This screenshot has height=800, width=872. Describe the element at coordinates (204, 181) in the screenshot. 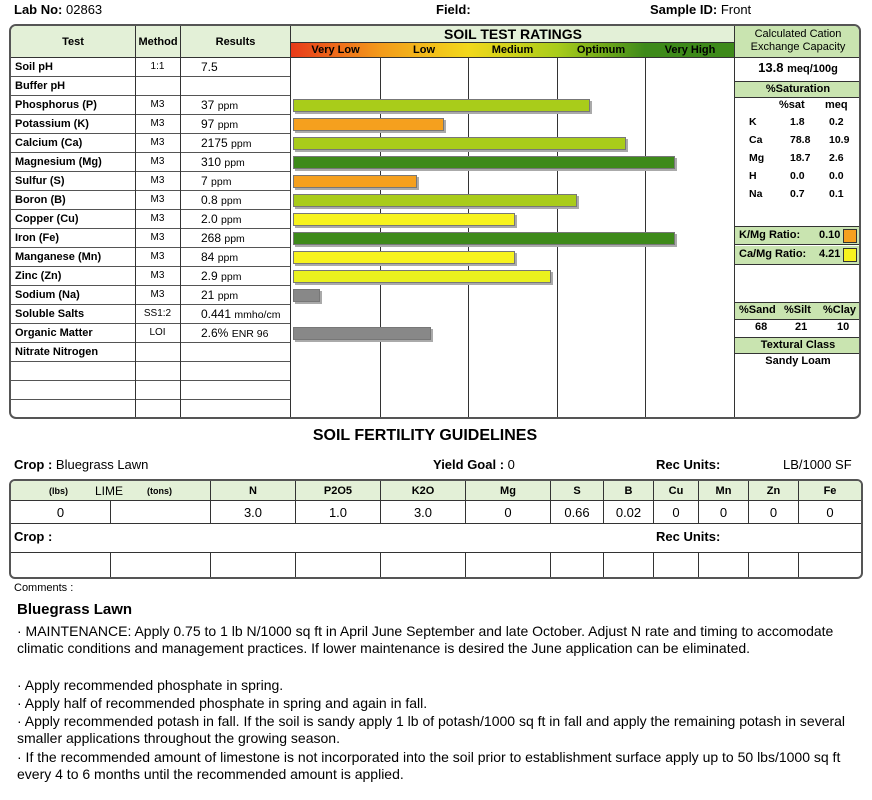

I see `result-value: 7` at that location.